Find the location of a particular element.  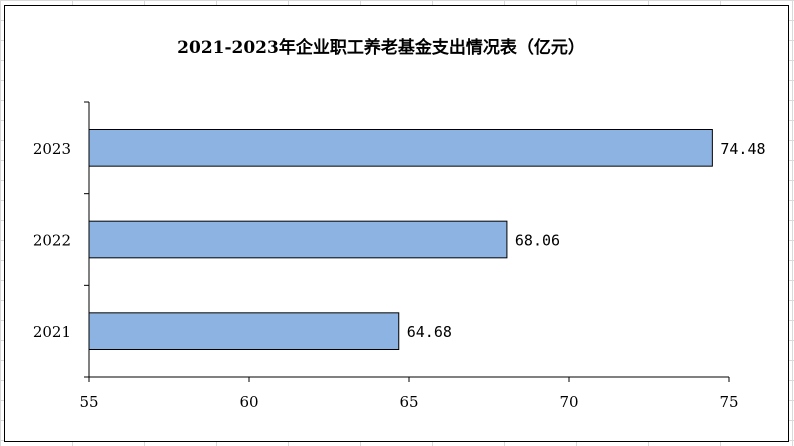

y-tick-label: 2022 is located at coordinates (52, 241).